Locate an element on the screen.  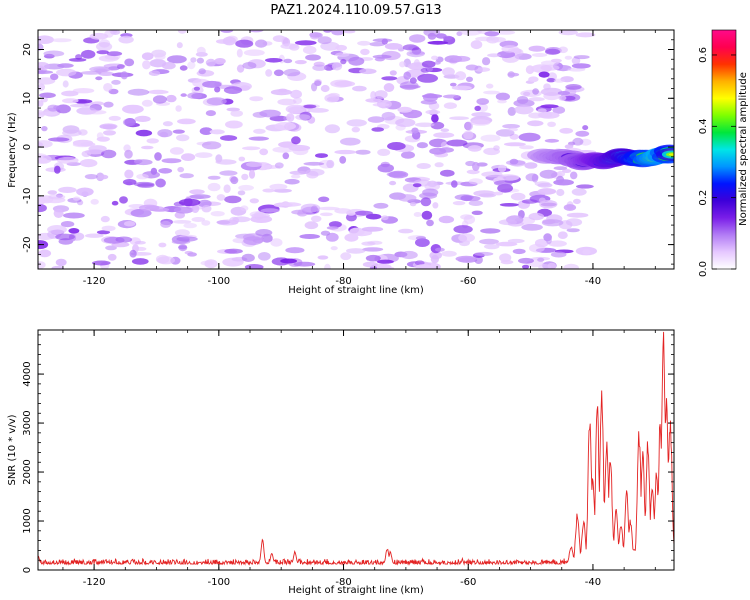
snr-y-tick-label: 3000 is located at coordinates (27, 422).